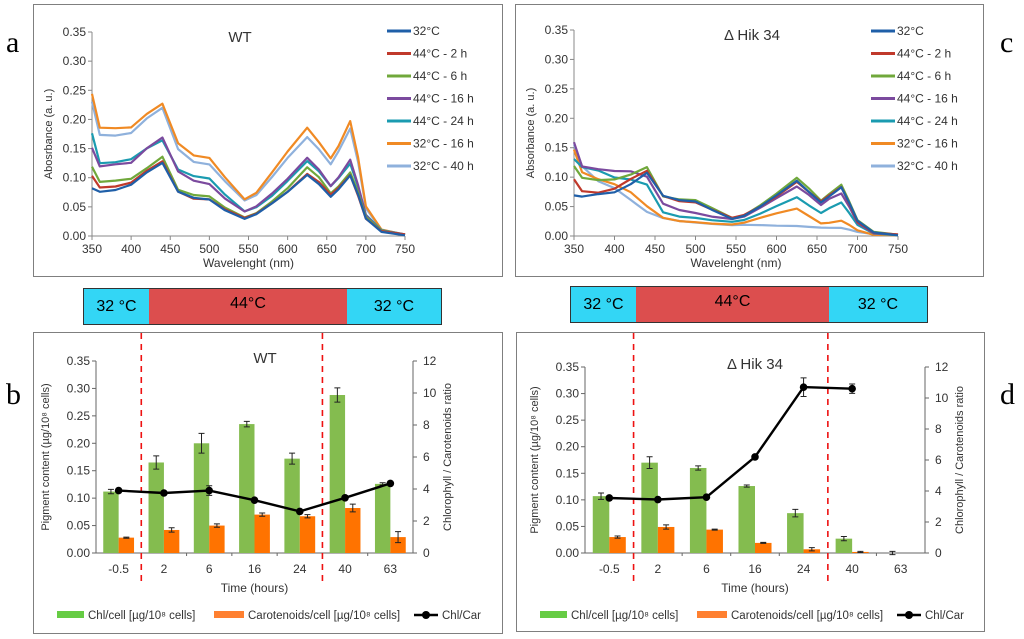  Describe the element at coordinates (426, 457) in the screenshot. I see `y2-tick-label: 6` at that location.